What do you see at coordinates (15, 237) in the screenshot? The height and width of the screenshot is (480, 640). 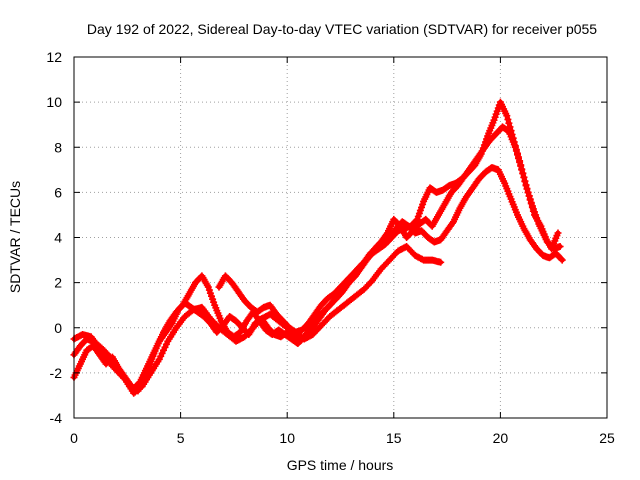 I see `y-axis-label: SDTVAR / TECUs` at bounding box center [15, 237].